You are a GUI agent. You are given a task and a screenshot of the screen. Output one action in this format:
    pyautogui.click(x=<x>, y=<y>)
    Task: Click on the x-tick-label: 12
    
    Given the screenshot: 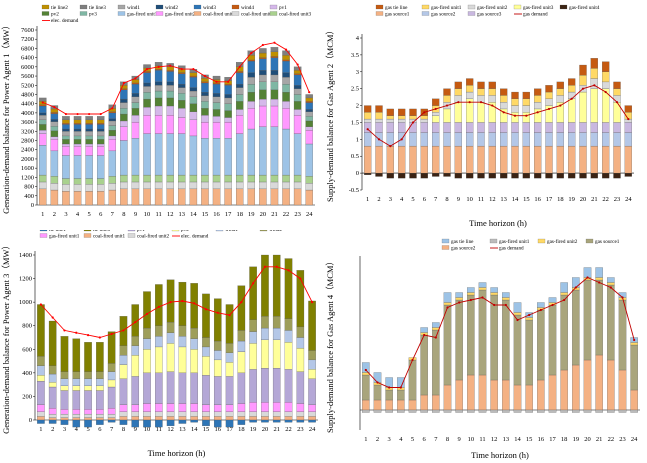 What is the action you would take?
    pyautogui.click(x=492, y=199)
    